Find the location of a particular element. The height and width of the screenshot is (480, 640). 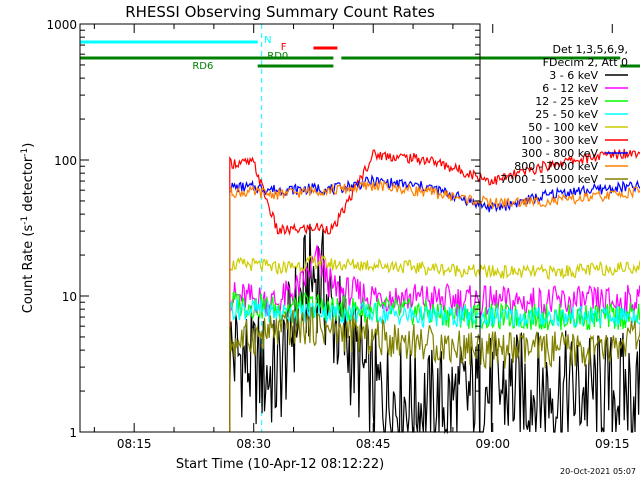

legend-entry-label: 3 - 6 keV is located at coordinates (573, 75).